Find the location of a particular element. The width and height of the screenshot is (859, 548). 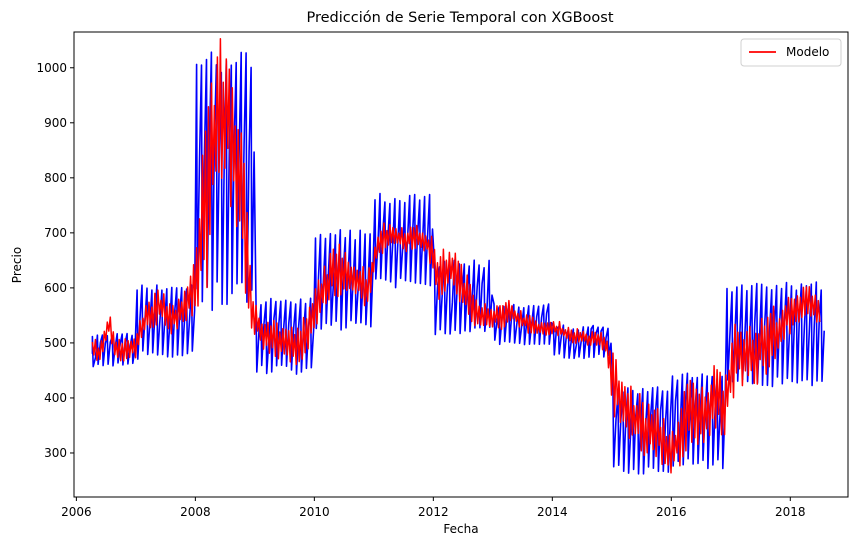

y-tick-label: 300 is located at coordinates (55, 453).